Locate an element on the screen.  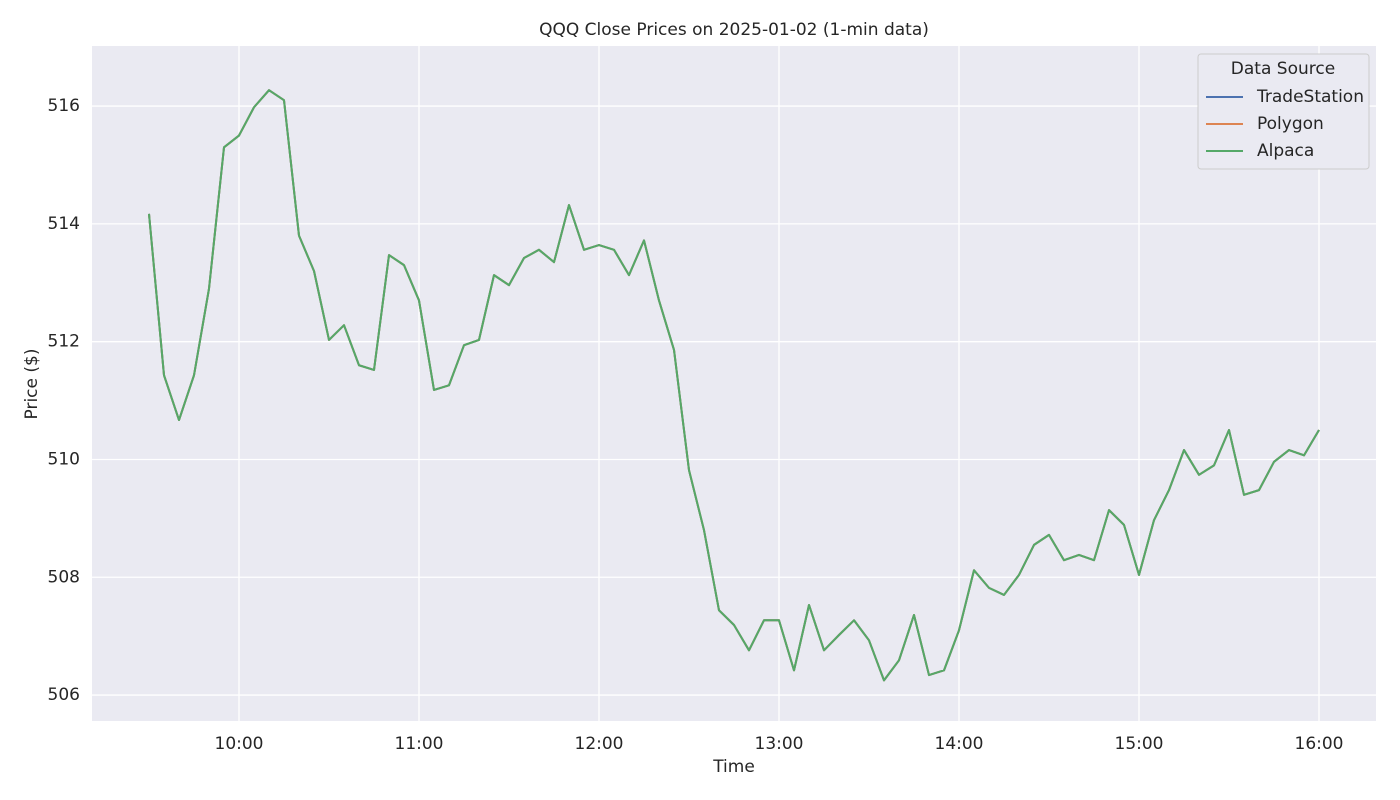
x-axis-label: Time is located at coordinates (733, 767).